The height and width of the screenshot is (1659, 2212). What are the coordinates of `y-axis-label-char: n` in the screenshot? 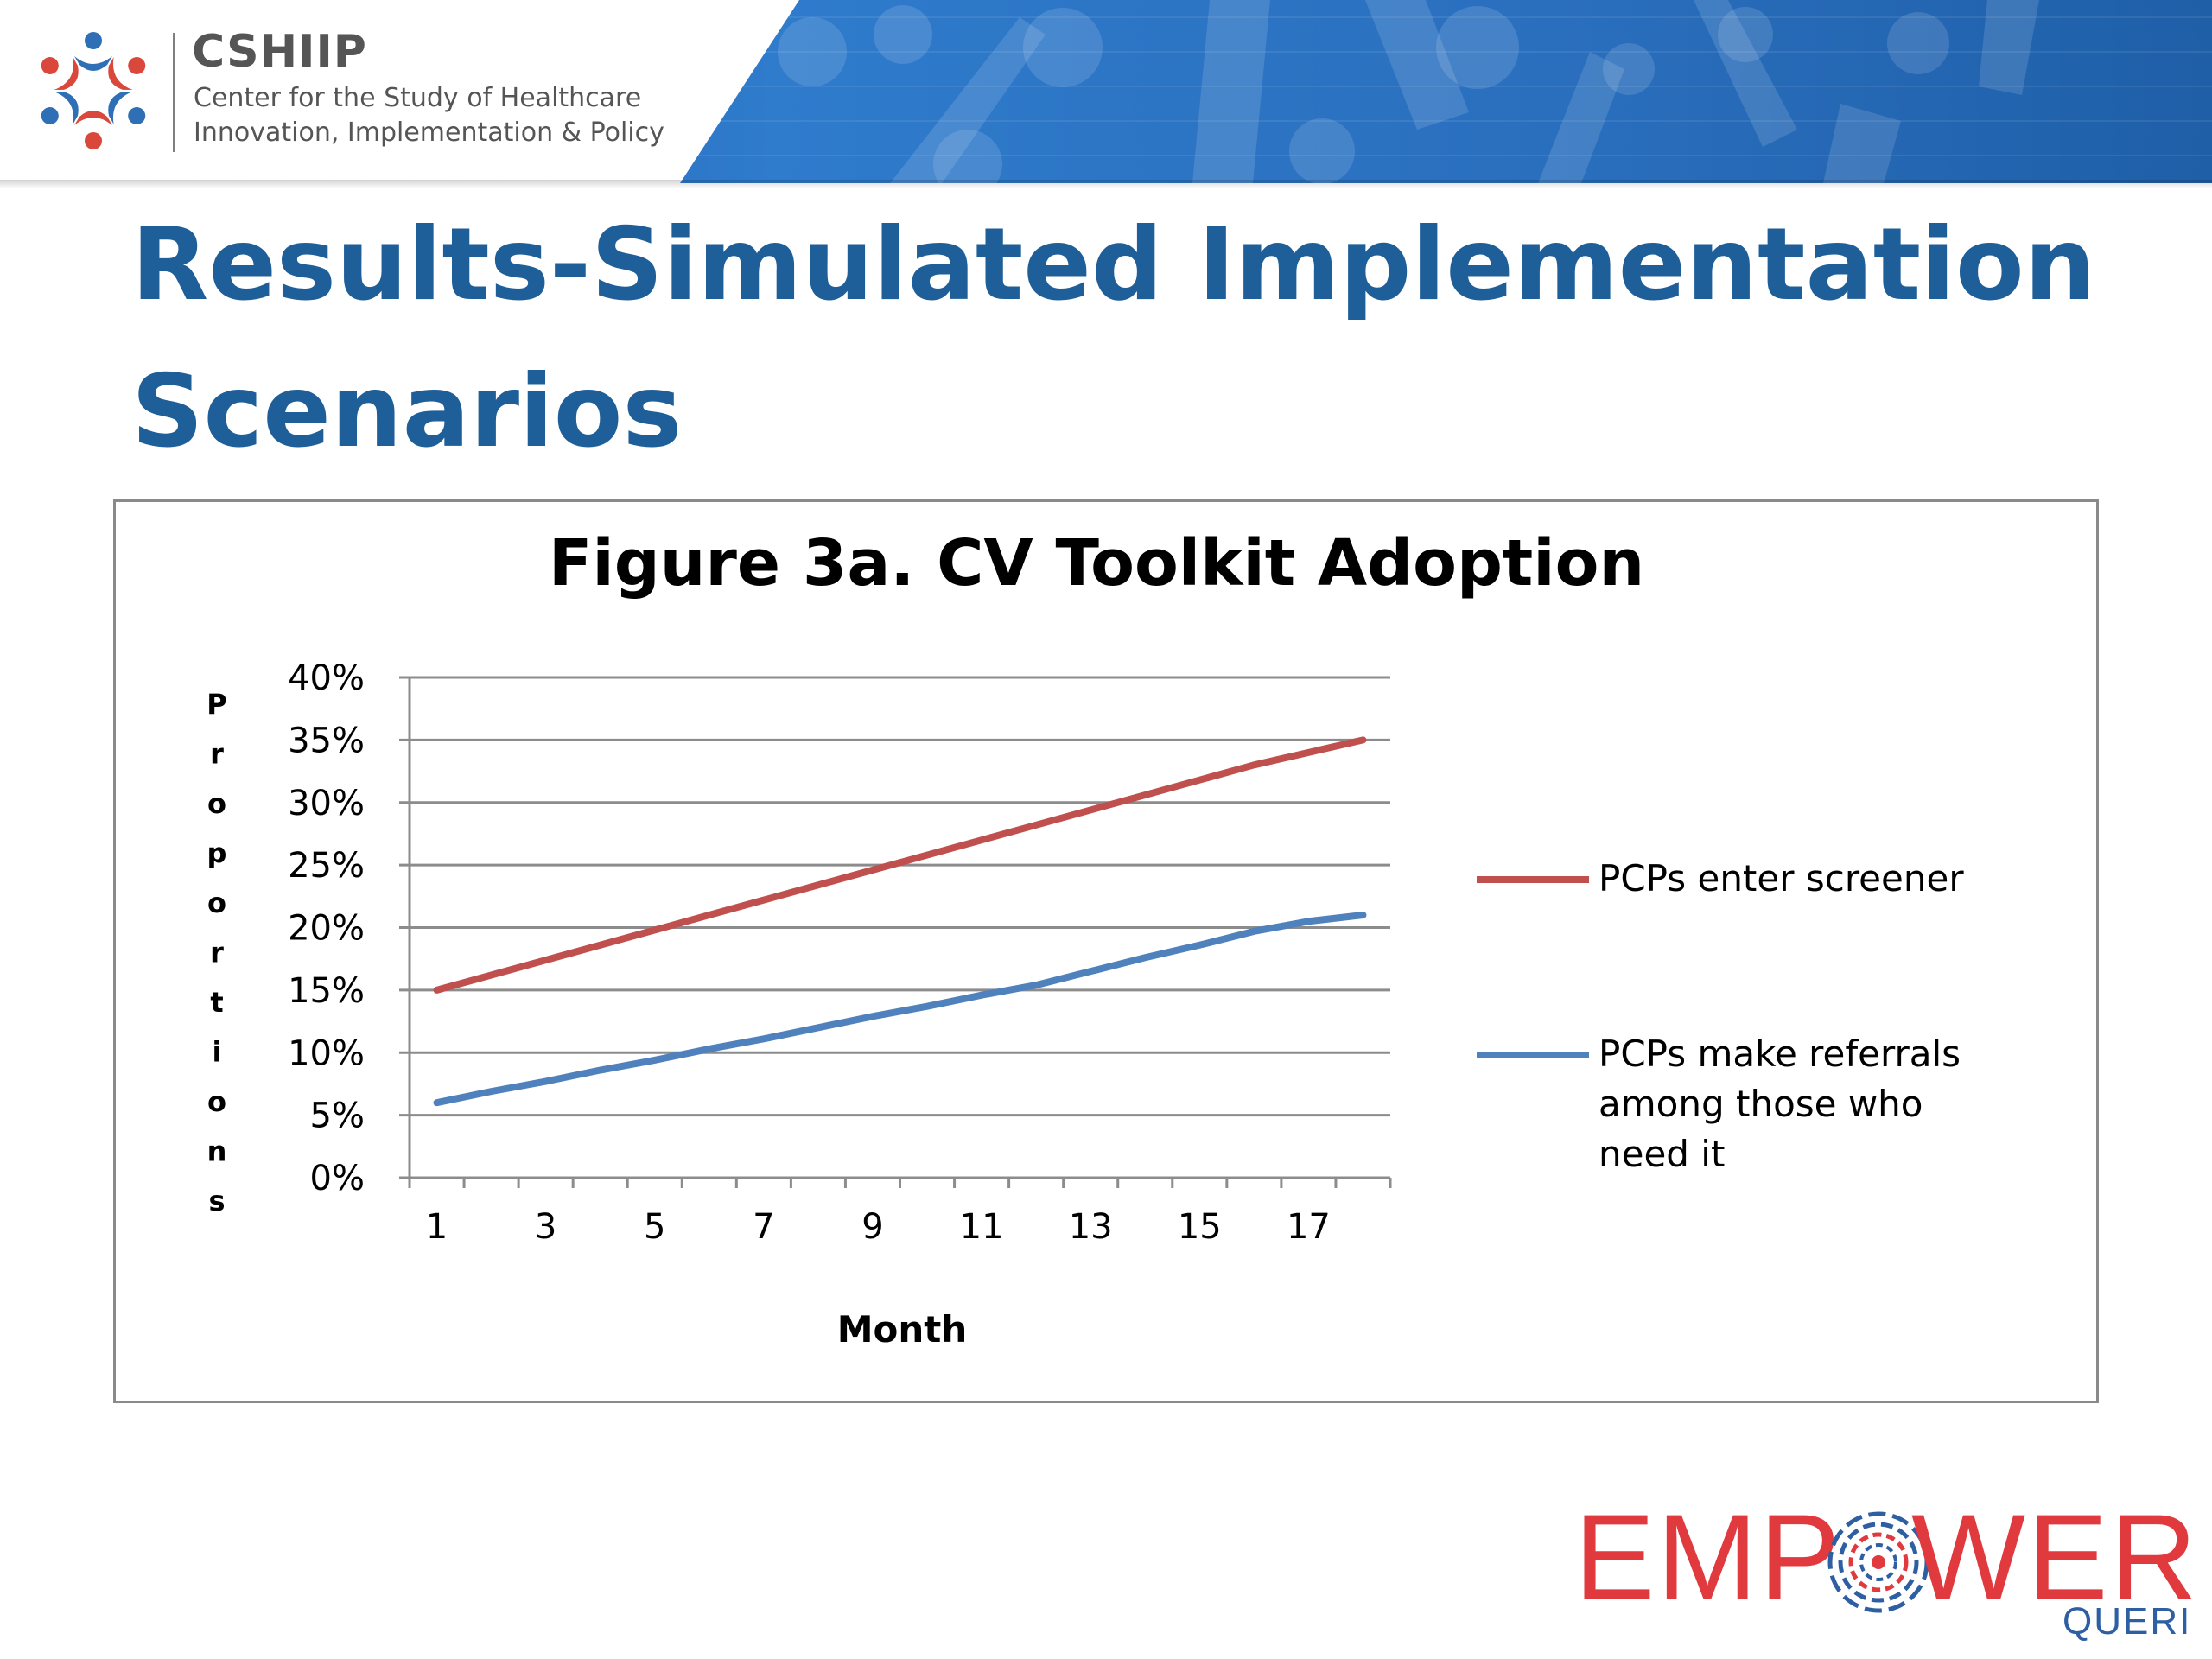 It's located at (217, 1151).